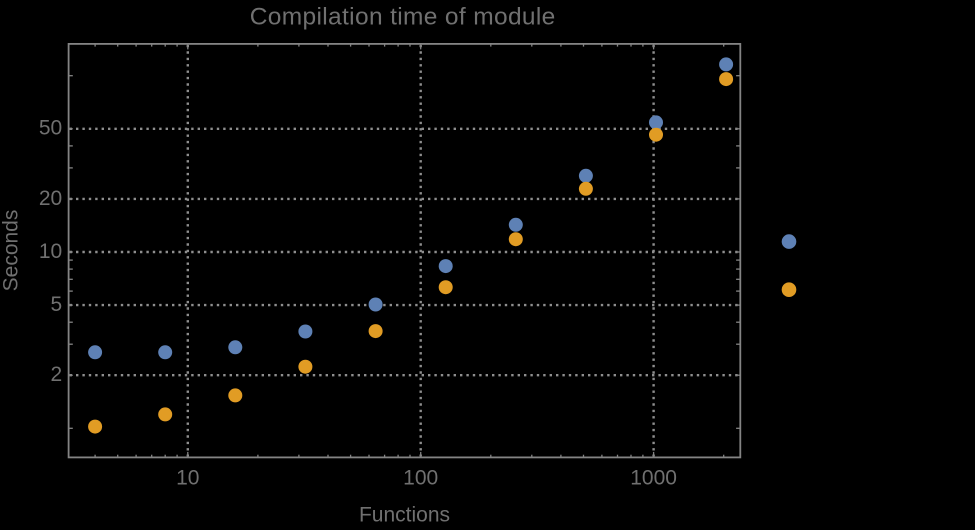 This screenshot has height=530, width=975. What do you see at coordinates (653, 477) in the screenshot?
I see `svg-text: 1000` at bounding box center [653, 477].